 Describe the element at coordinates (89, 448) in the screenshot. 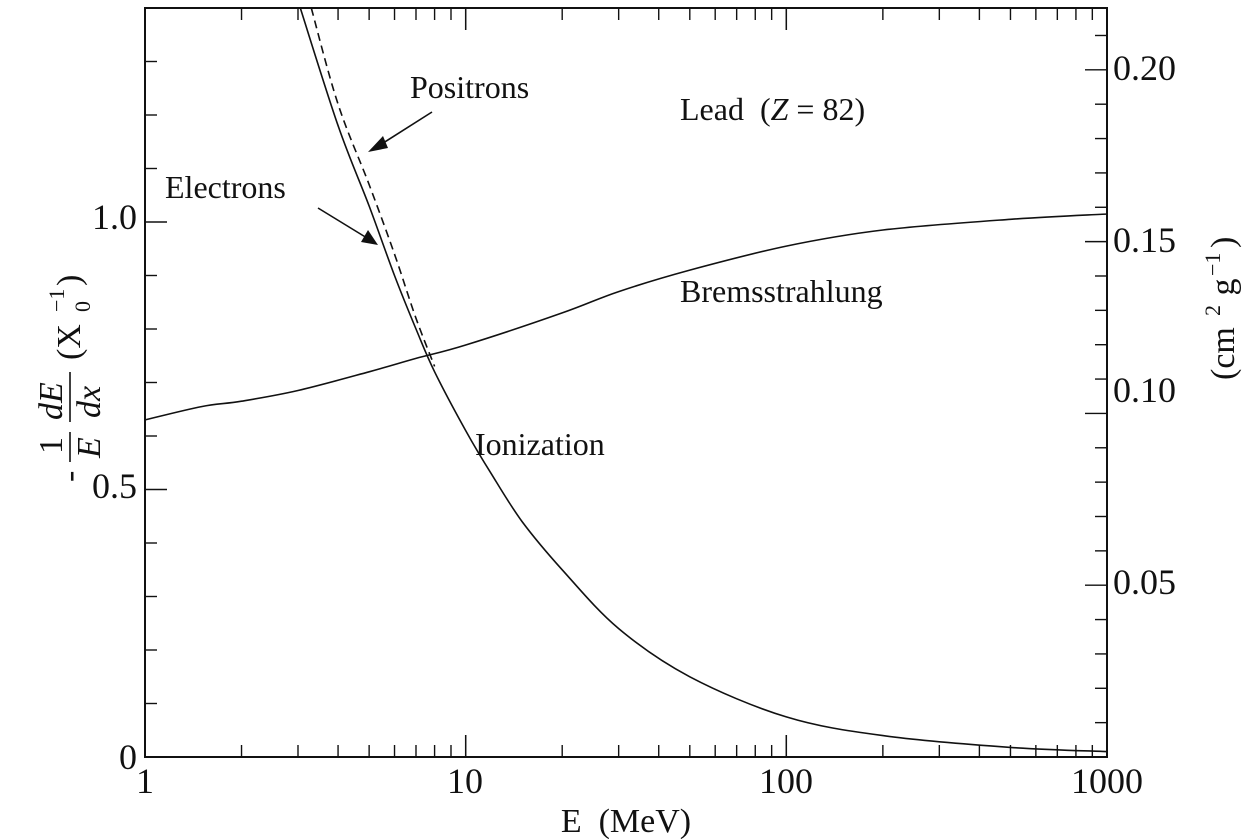

I see `svg-text: E` at that location.